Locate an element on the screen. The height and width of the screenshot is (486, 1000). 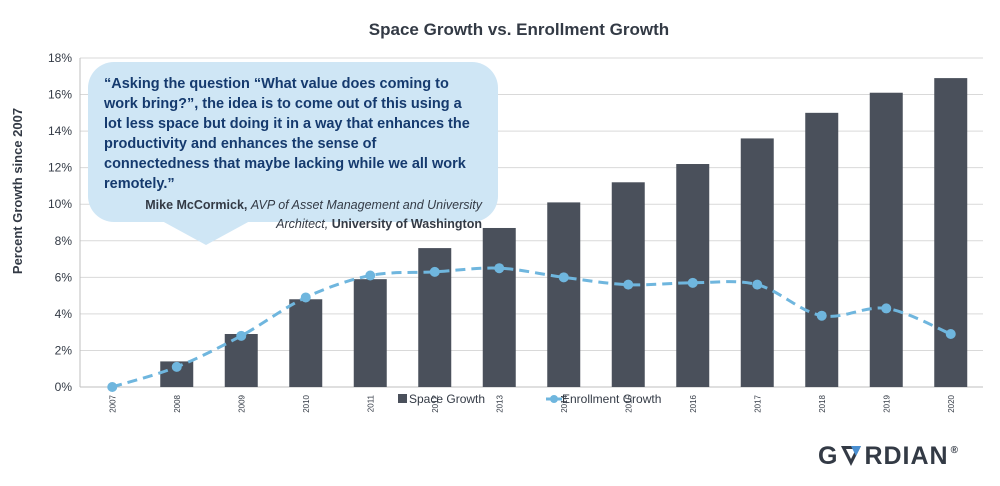
y-axis-ticks: 0% 2% 4% 6% 8% 10% 12% 14% 16% 18% is located at coordinates (60, 222).